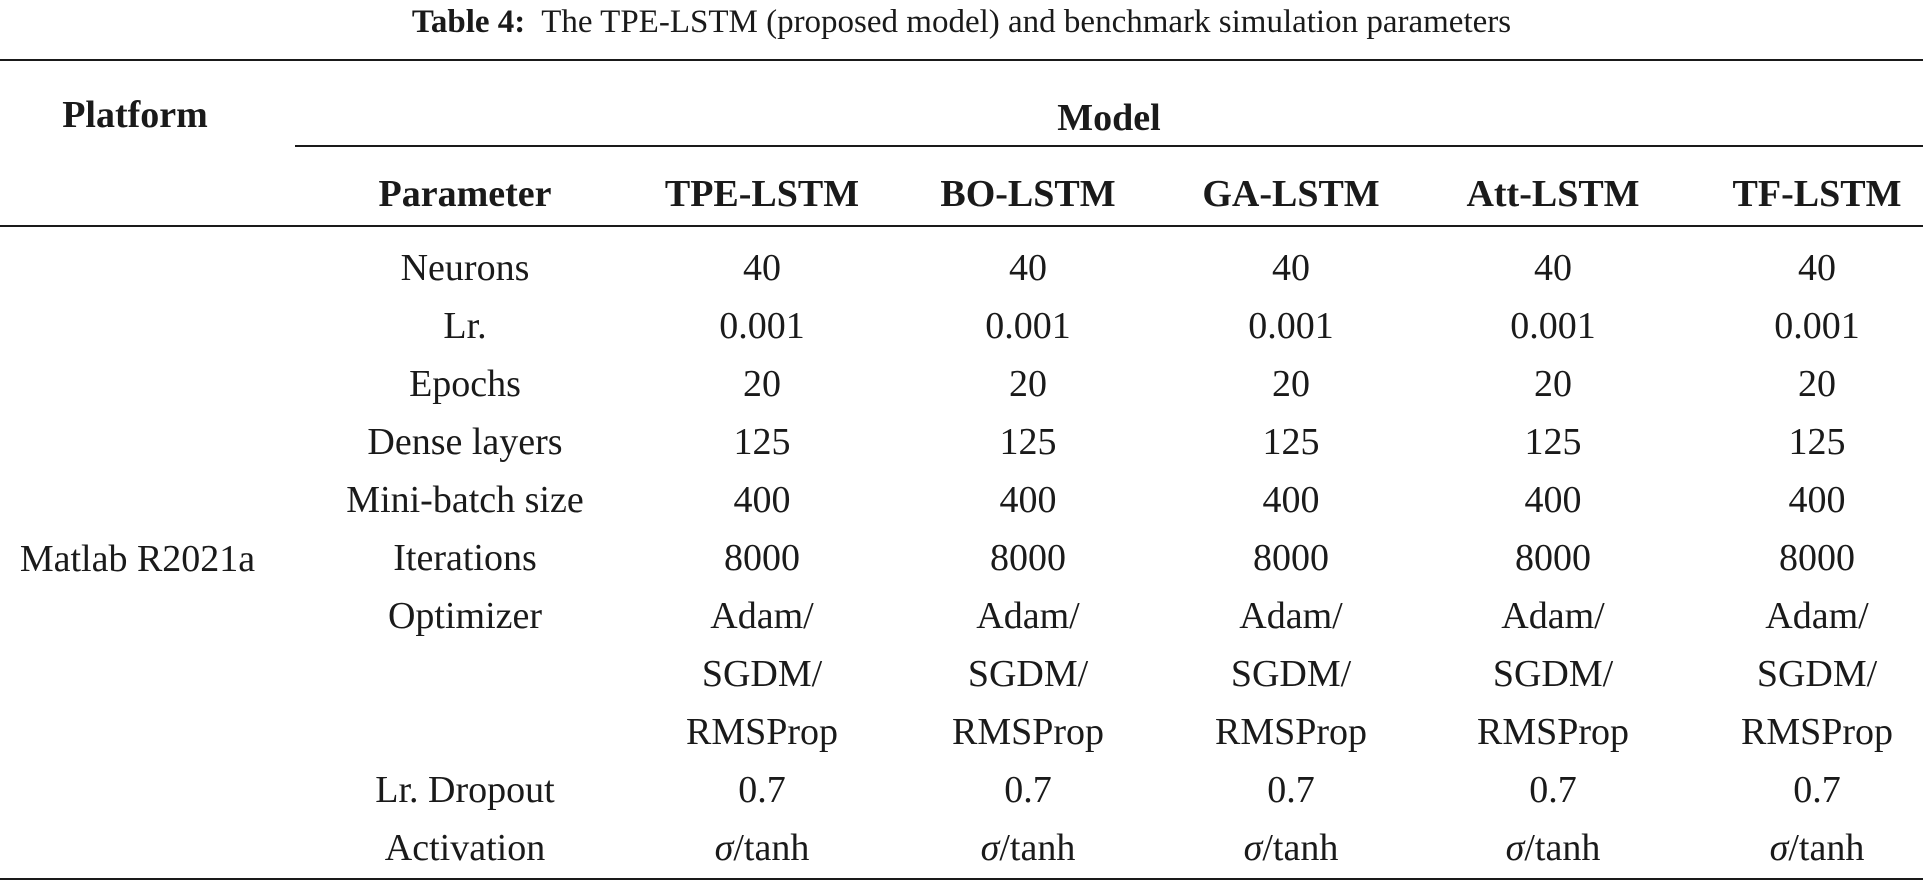  I want to click on param-cell: Lr., so click(465, 326).